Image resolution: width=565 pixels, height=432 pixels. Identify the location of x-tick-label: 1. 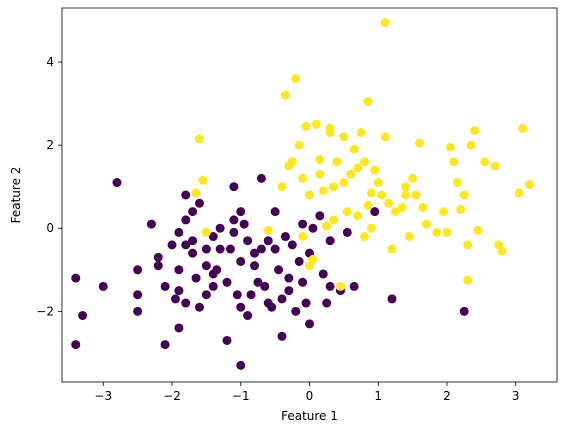
(378, 396).